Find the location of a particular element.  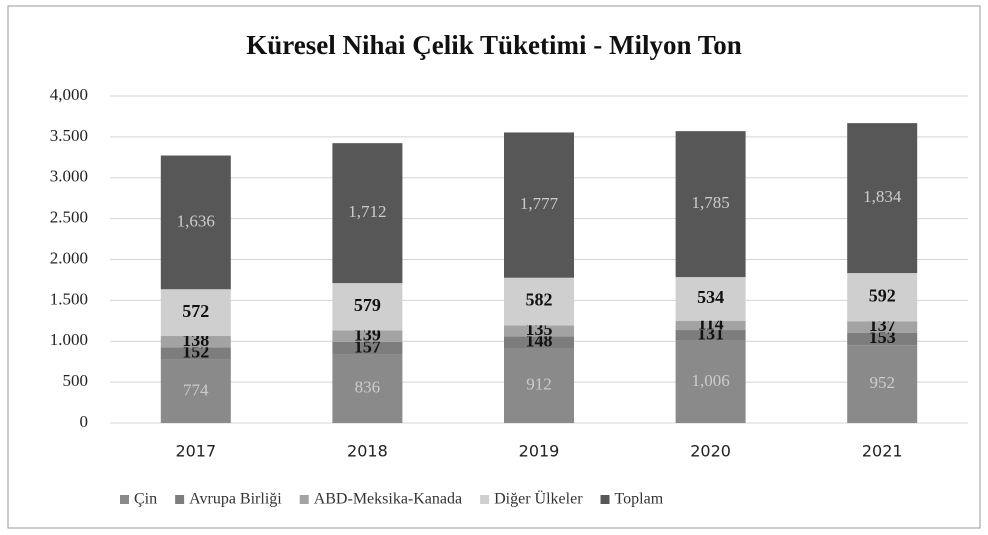

data-label: 1,777 is located at coordinates (539, 203).